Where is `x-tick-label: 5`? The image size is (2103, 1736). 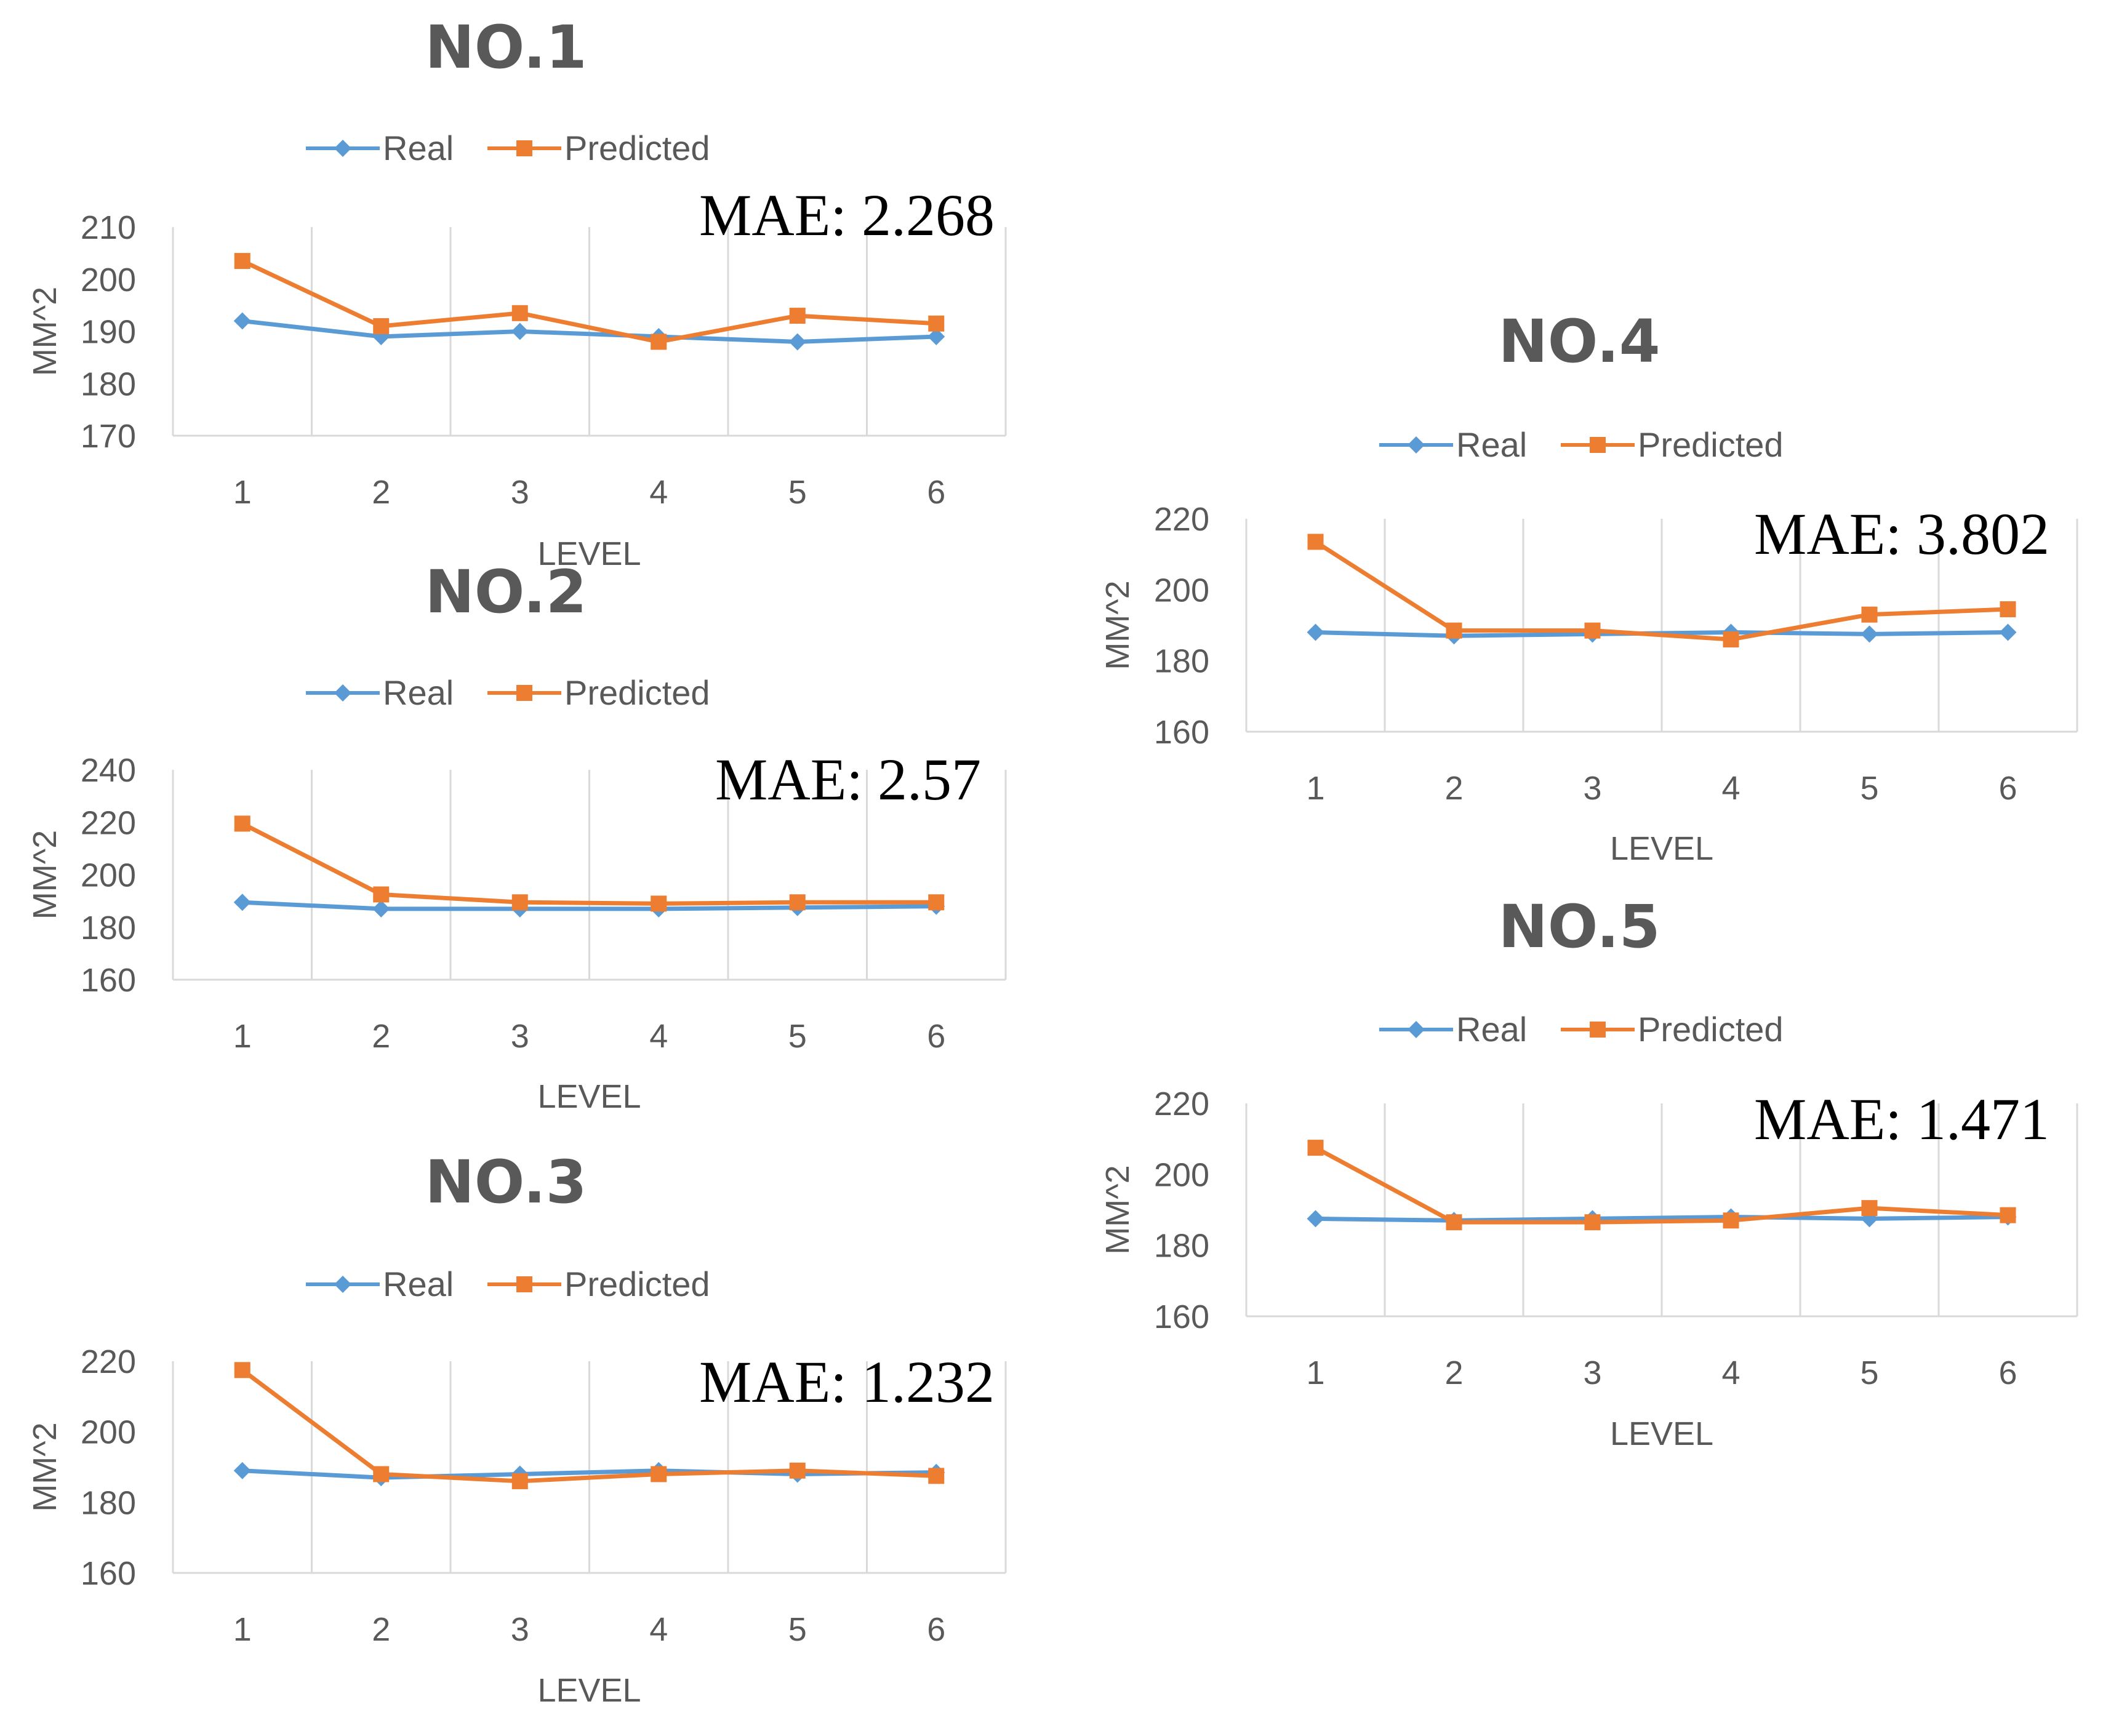 x-tick-label: 5 is located at coordinates (797, 1036).